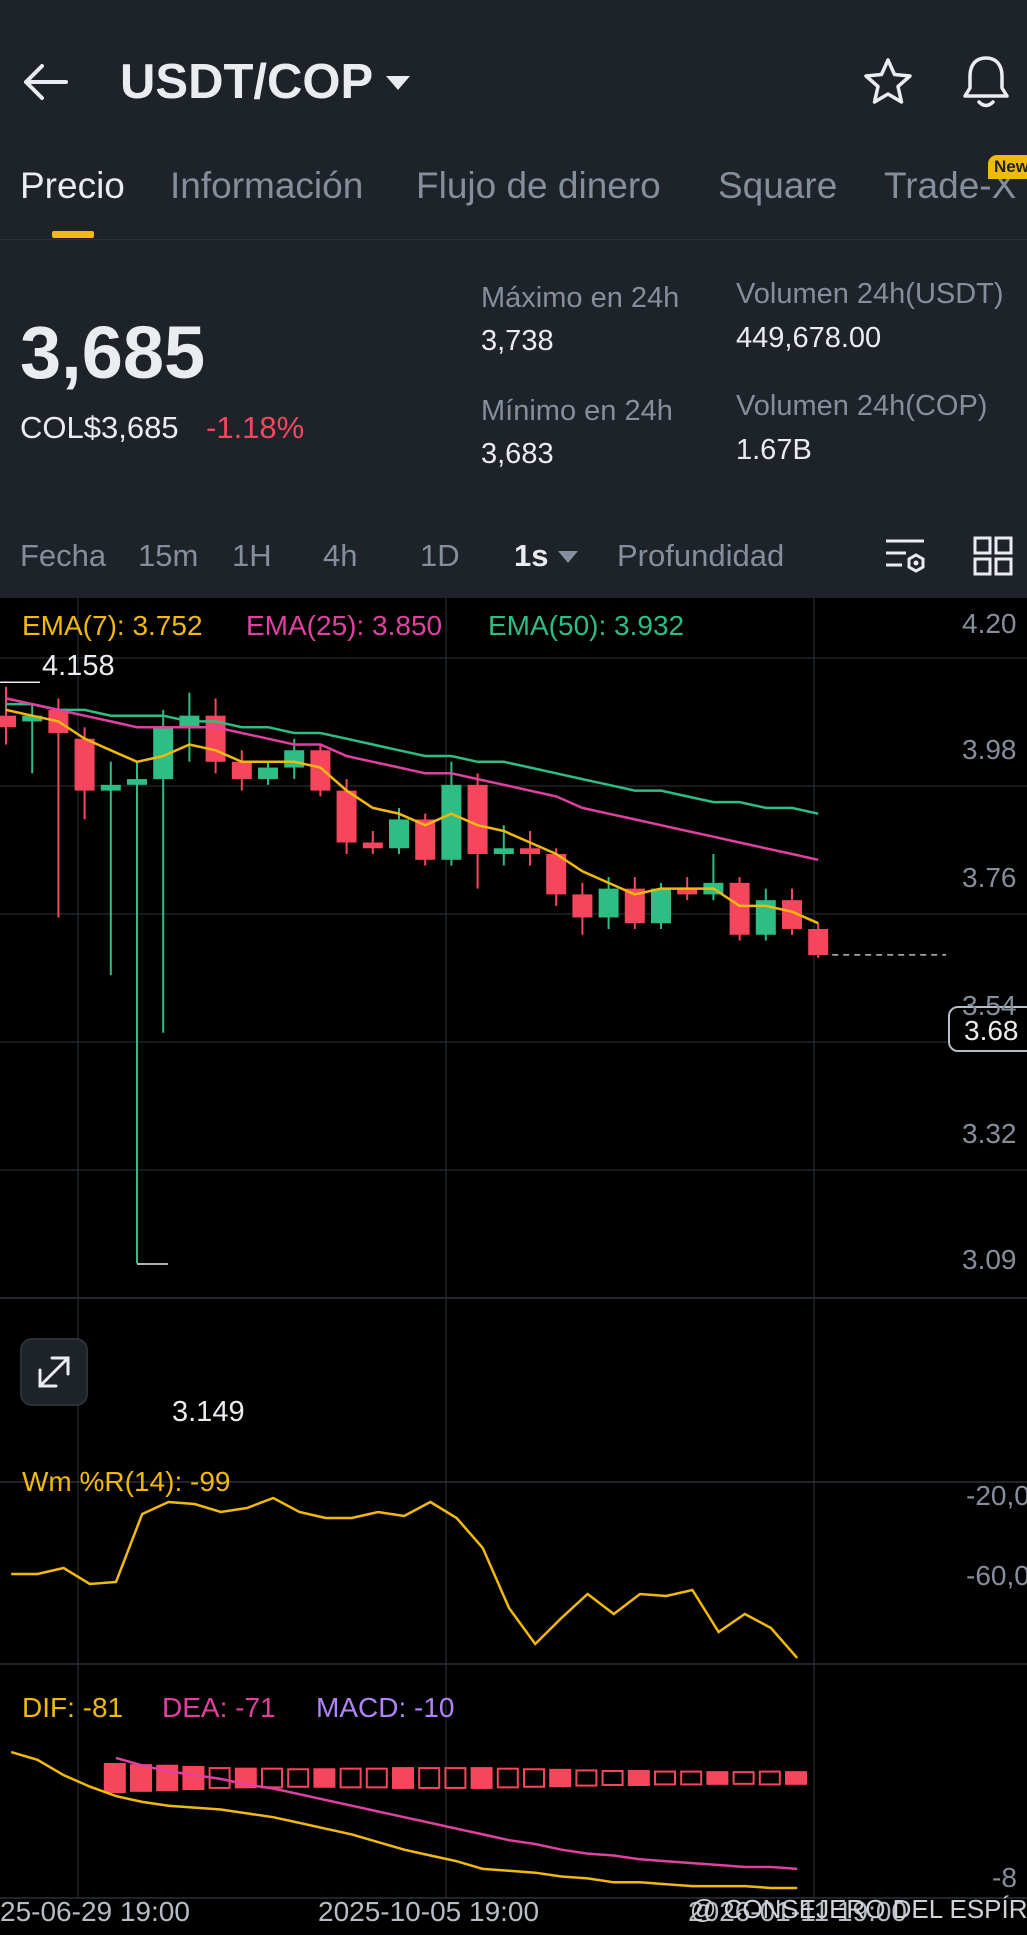 The height and width of the screenshot is (1935, 1027). Describe the element at coordinates (517, 454) in the screenshot. I see `low-24h-value: 3,683` at that location.